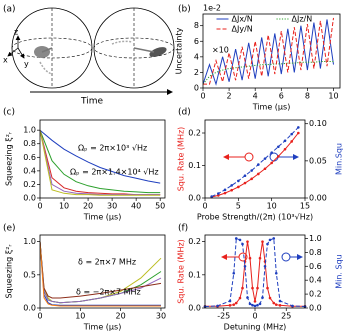 This screenshot has width=346, height=332. What do you see at coordinates (249, 157) in the screenshot?
I see `series-marker-ring` at bounding box center [249, 157].